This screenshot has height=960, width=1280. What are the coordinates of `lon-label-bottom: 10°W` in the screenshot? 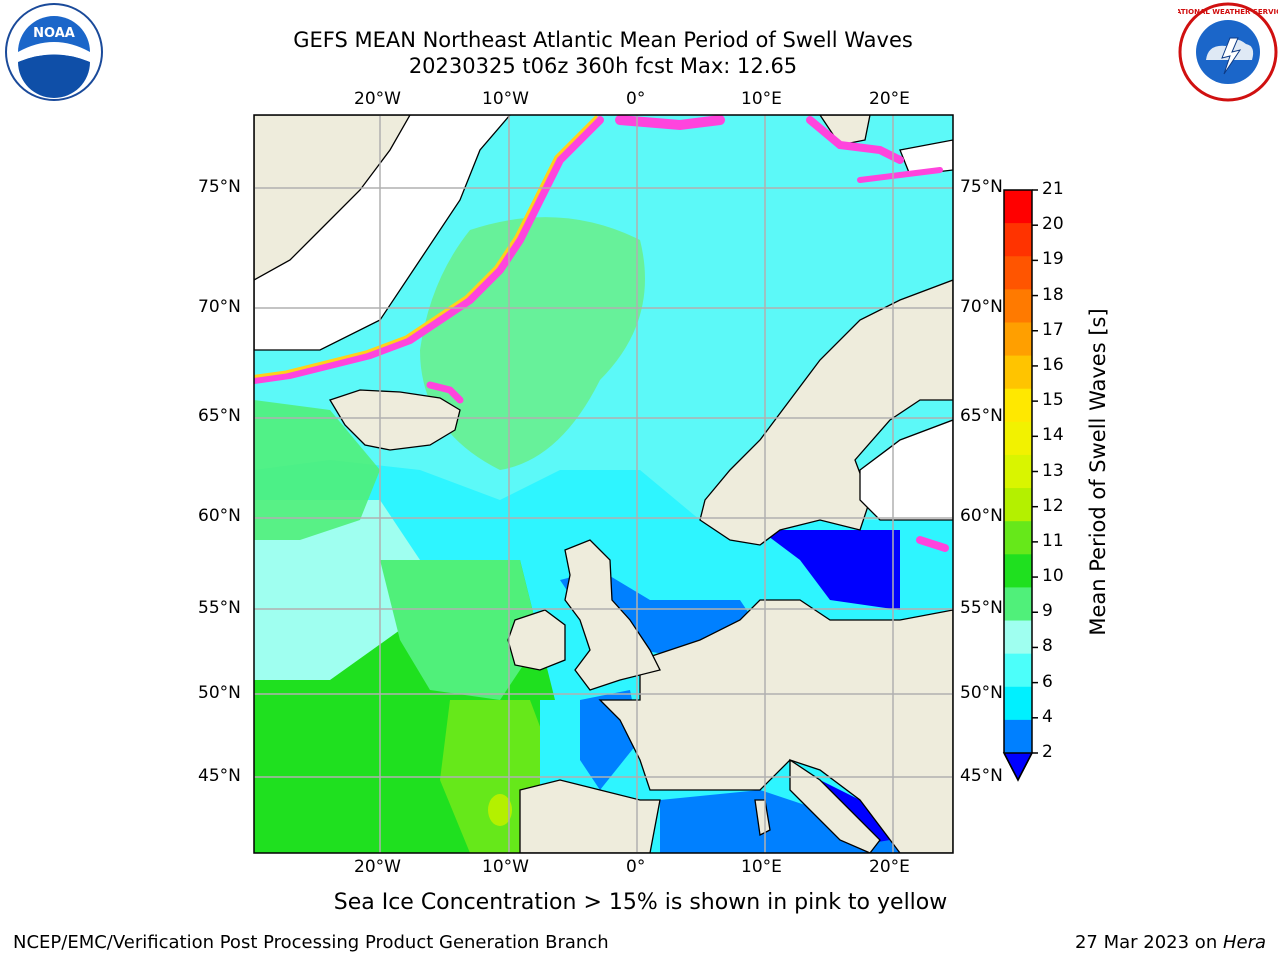 It's located at (505, 867).